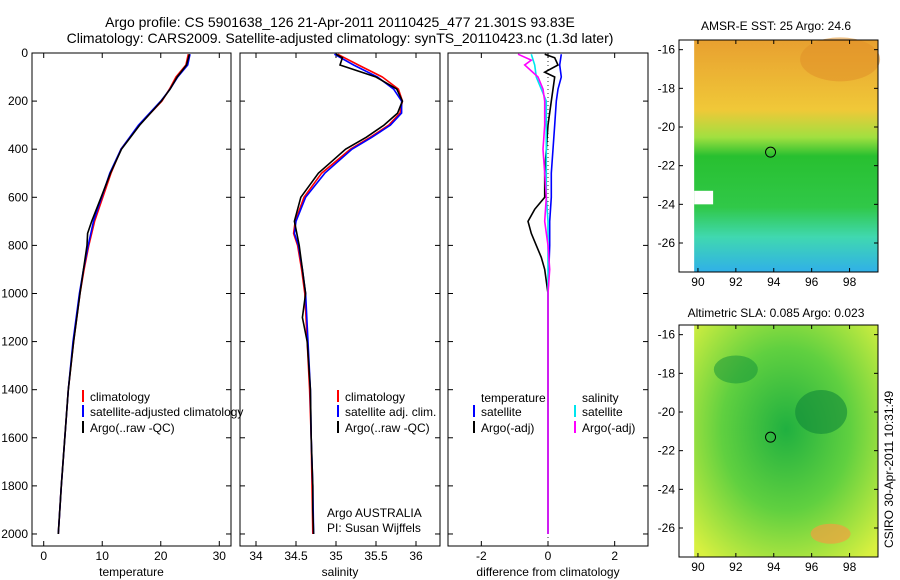 The width and height of the screenshot is (900, 580). What do you see at coordinates (14, 342) in the screenshot?
I see `y-tick-label: 1200` at bounding box center [14, 342].